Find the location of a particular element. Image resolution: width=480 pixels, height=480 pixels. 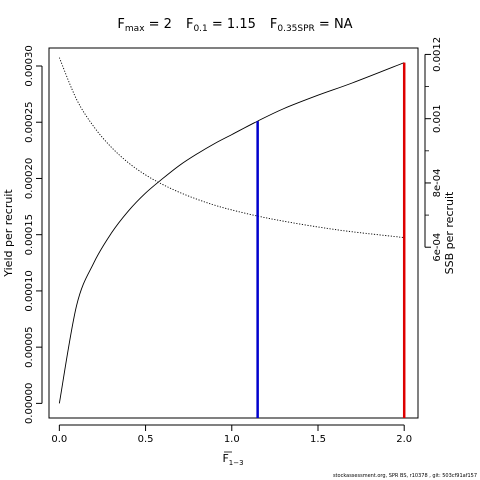

y-axis-label: Yield per recruit is located at coordinates (8, 233).